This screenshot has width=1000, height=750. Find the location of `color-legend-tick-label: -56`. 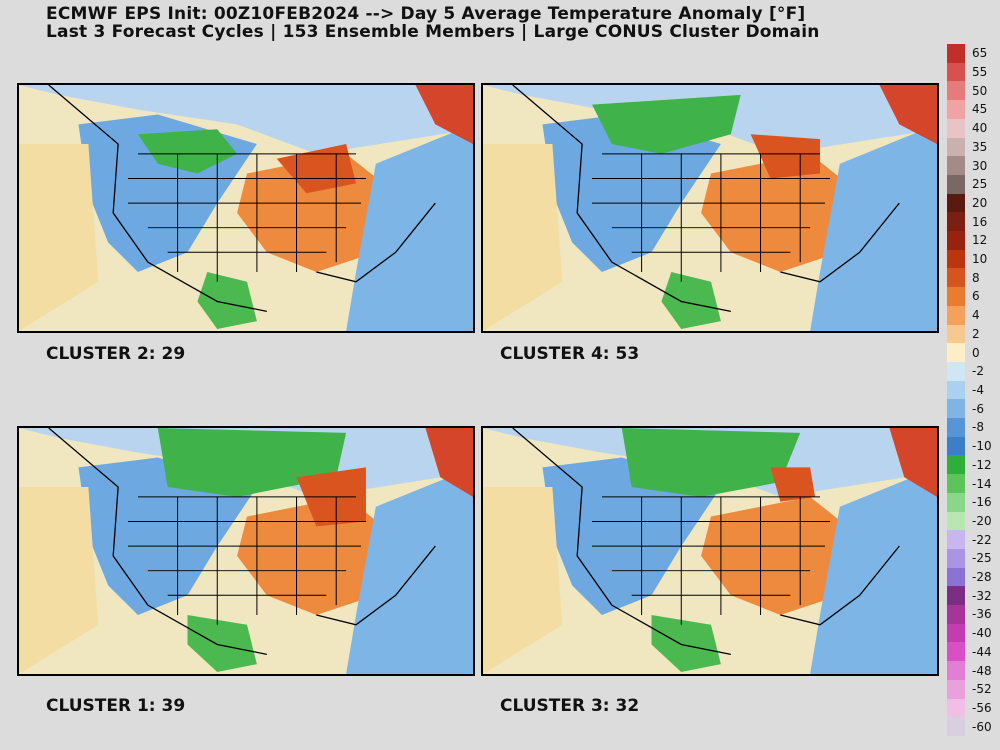

color-legend-tick-label: -56 is located at coordinates (982, 707).